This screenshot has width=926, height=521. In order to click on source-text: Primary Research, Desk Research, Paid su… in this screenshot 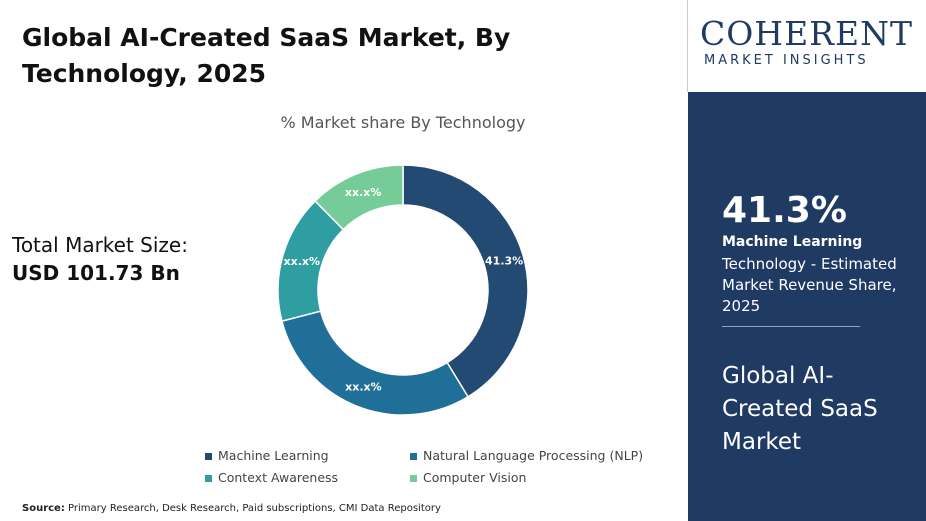, I will do `click(254, 508)`.